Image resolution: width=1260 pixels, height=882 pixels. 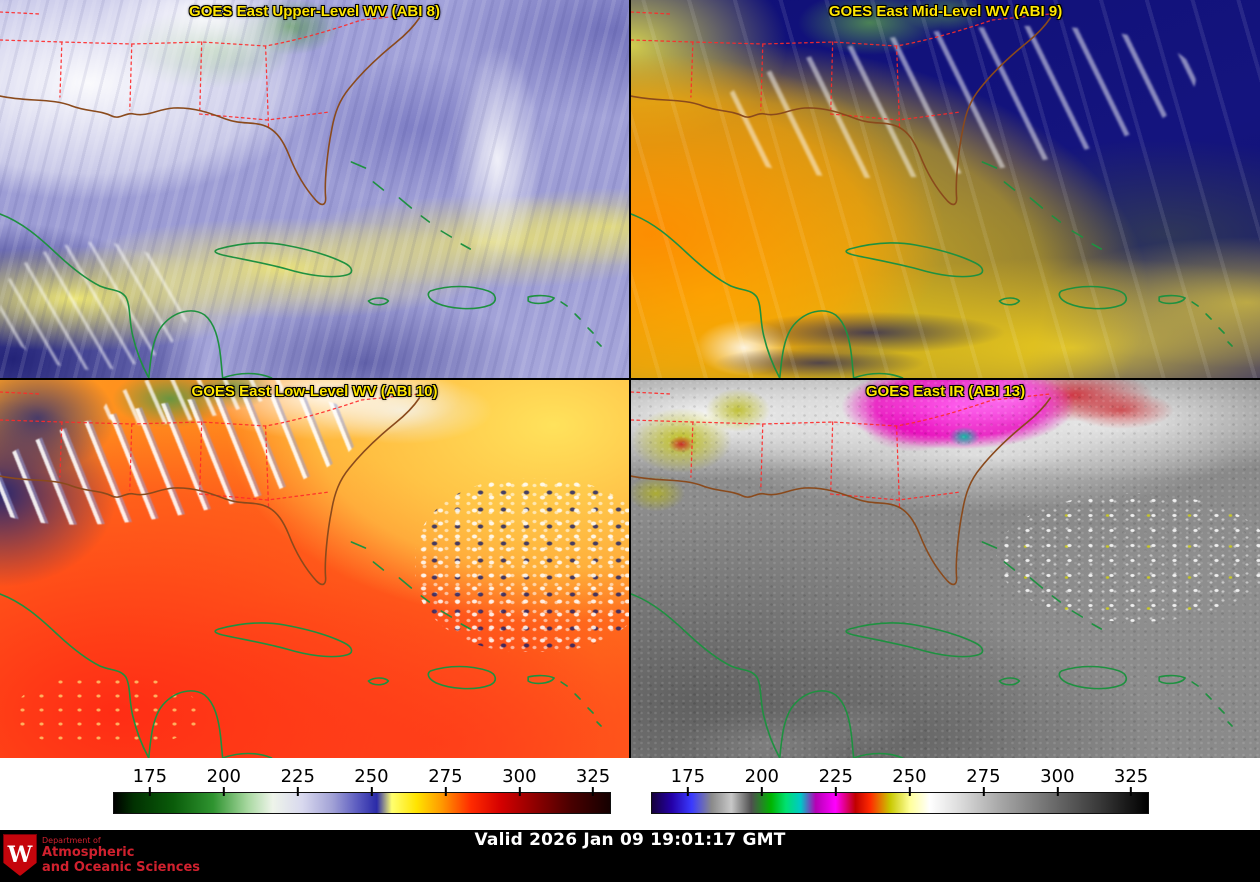 I want to click on wv-colorbar-gradient, so click(x=362, y=803).